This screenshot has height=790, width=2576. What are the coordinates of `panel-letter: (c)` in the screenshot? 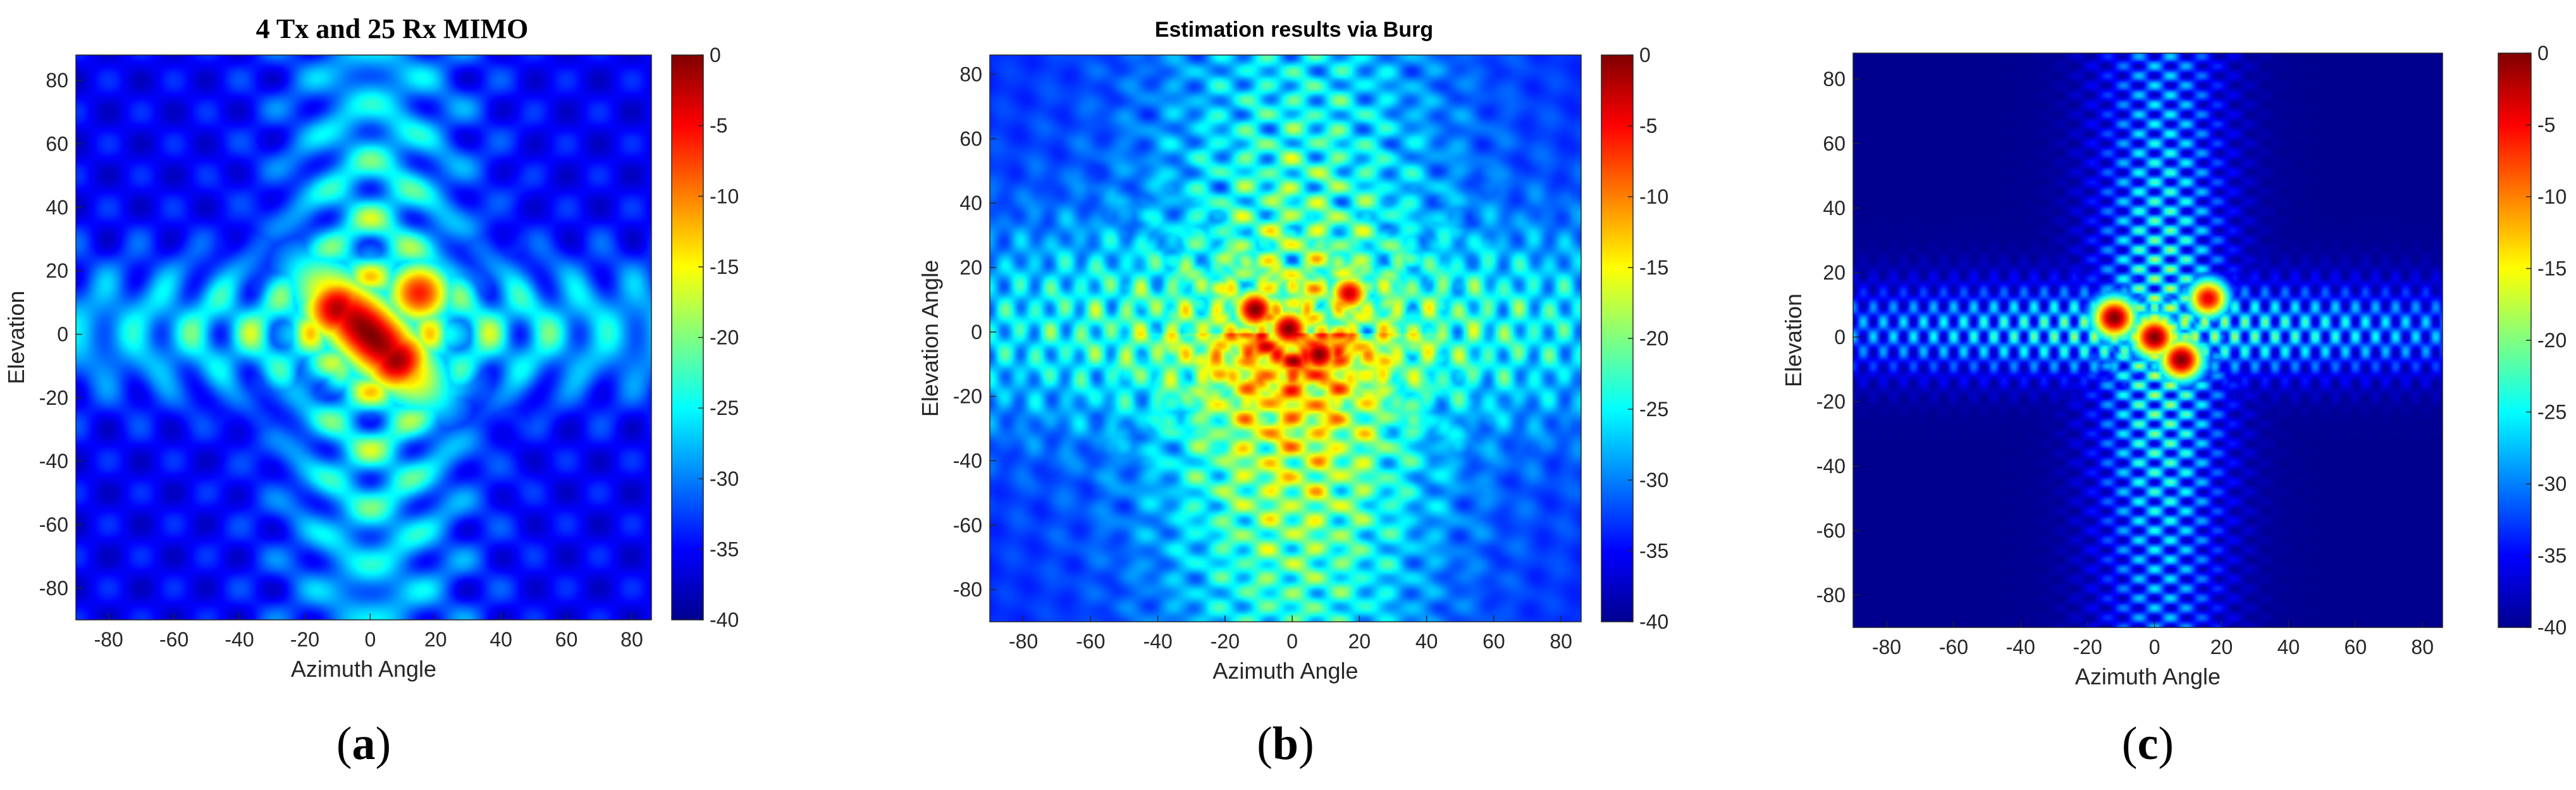 It's located at (2148, 744).